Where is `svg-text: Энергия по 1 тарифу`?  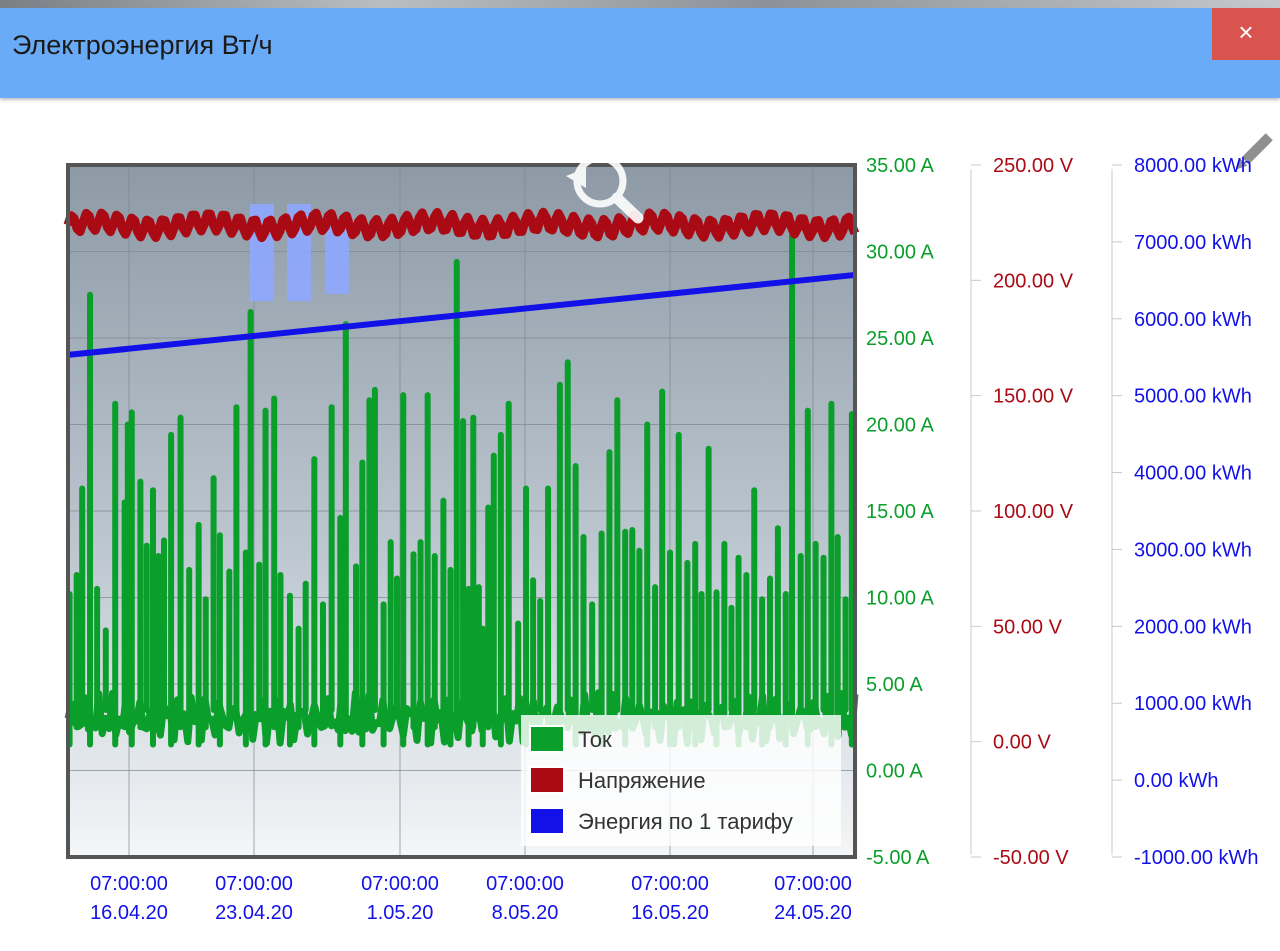
svg-text: Энергия по 1 тарифу is located at coordinates (685, 821).